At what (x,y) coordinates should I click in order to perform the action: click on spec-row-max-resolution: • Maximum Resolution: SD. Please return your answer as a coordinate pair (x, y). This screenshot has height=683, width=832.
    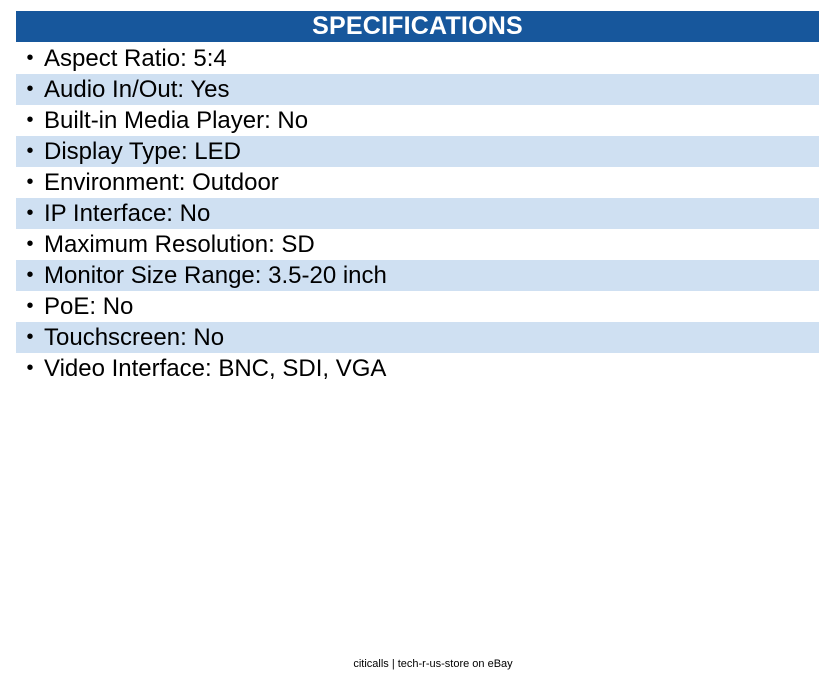
    Looking at the image, I should click on (417, 244).